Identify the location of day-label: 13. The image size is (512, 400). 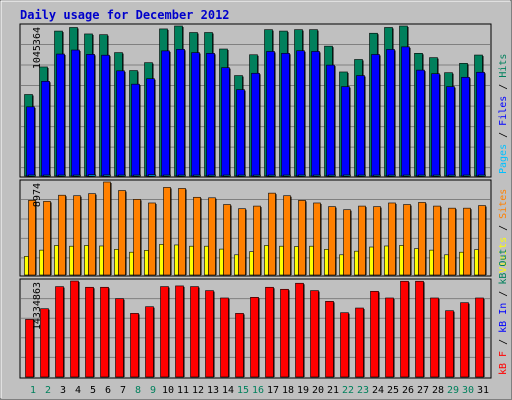
(213, 390).